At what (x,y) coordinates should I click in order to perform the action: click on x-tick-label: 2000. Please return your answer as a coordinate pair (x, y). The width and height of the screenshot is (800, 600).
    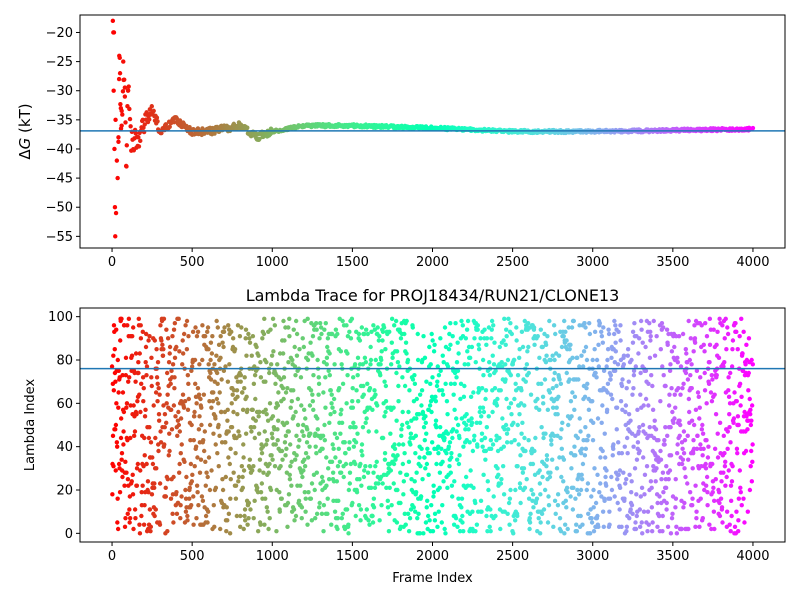
    Looking at the image, I should click on (432, 262).